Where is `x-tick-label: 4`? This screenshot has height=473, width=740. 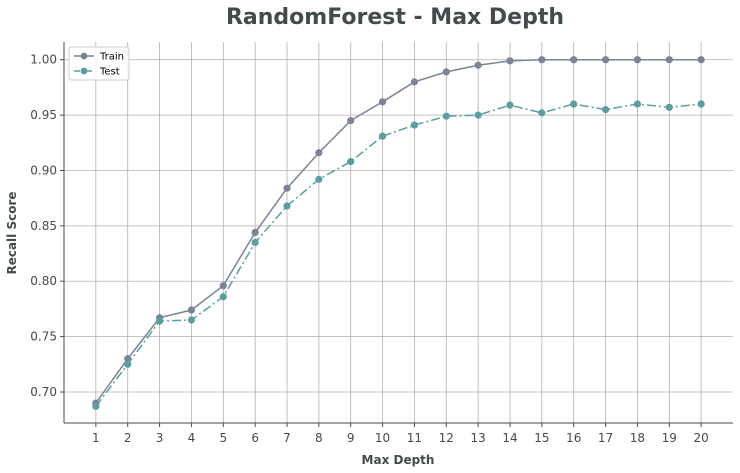 x-tick-label: 4 is located at coordinates (192, 438).